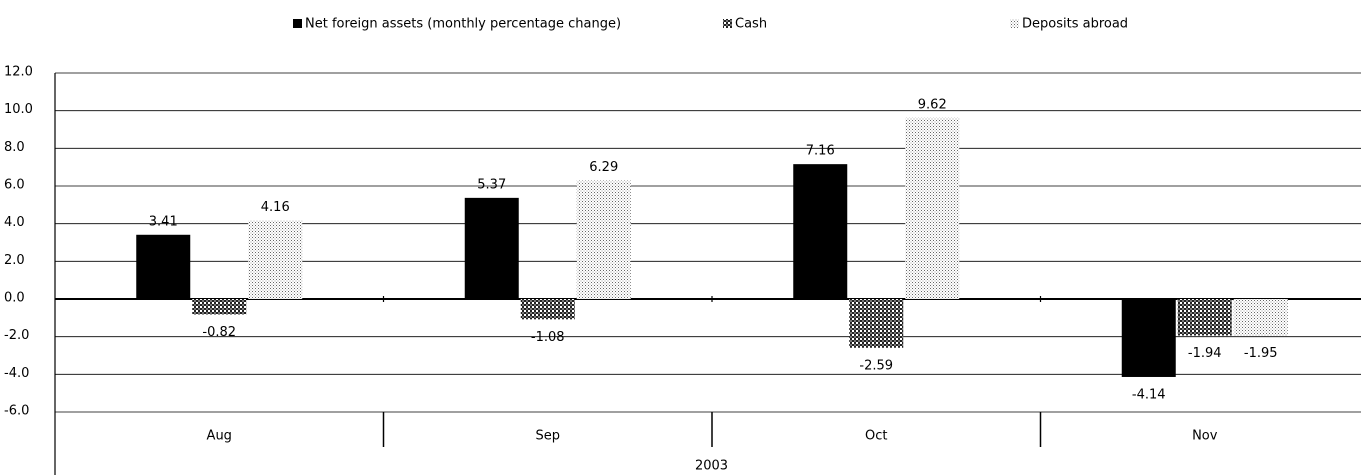  I want to click on y-tick-label: -4.0, so click(16, 373).